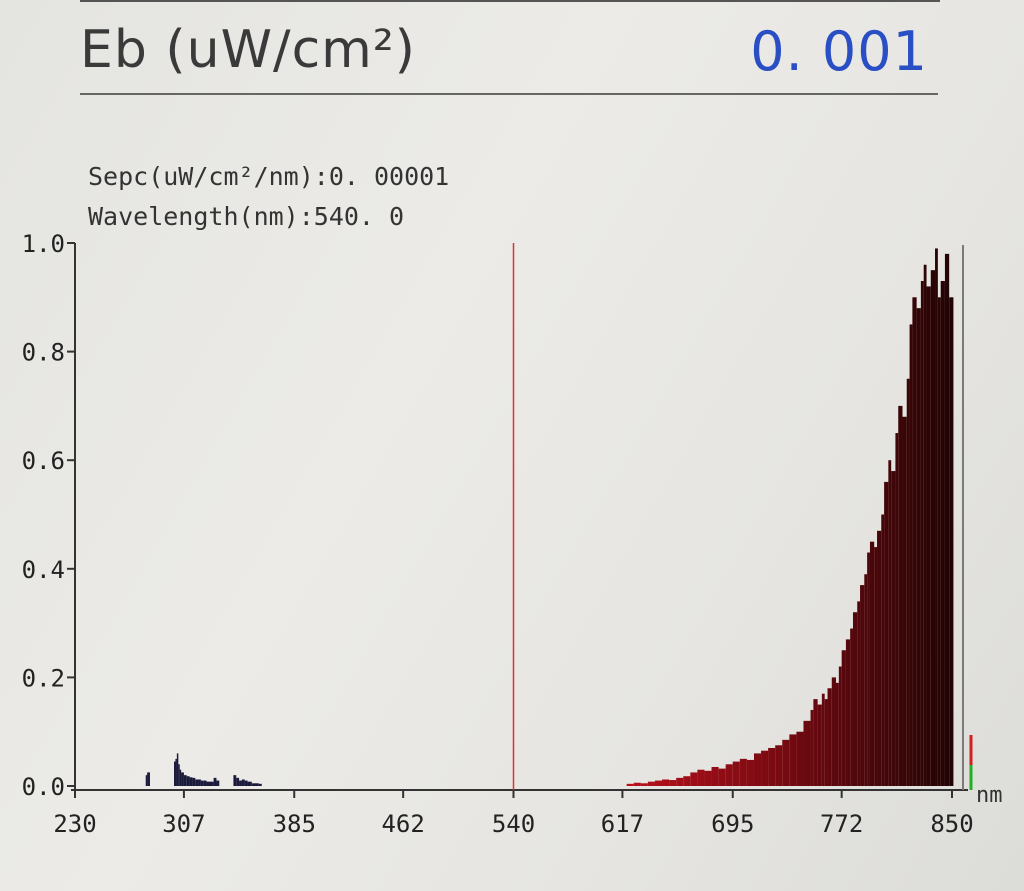  I want to click on top-border-line, so click(510, 1).